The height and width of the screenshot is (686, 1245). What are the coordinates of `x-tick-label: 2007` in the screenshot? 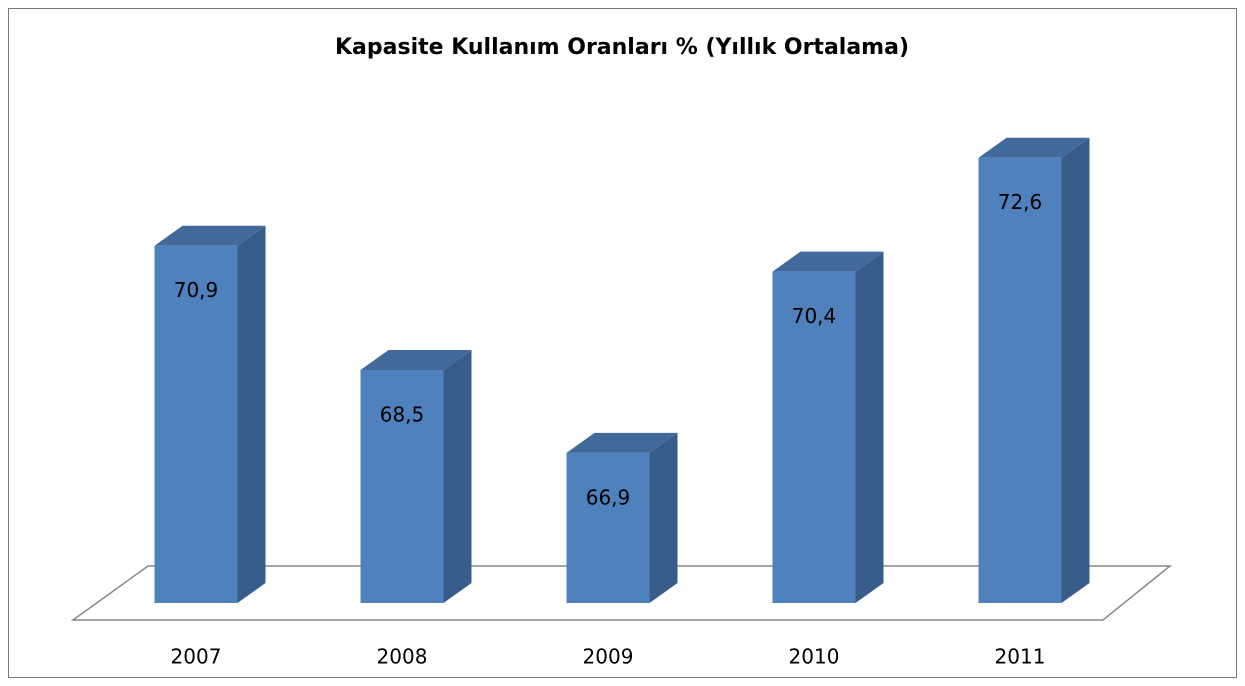 It's located at (196, 657).